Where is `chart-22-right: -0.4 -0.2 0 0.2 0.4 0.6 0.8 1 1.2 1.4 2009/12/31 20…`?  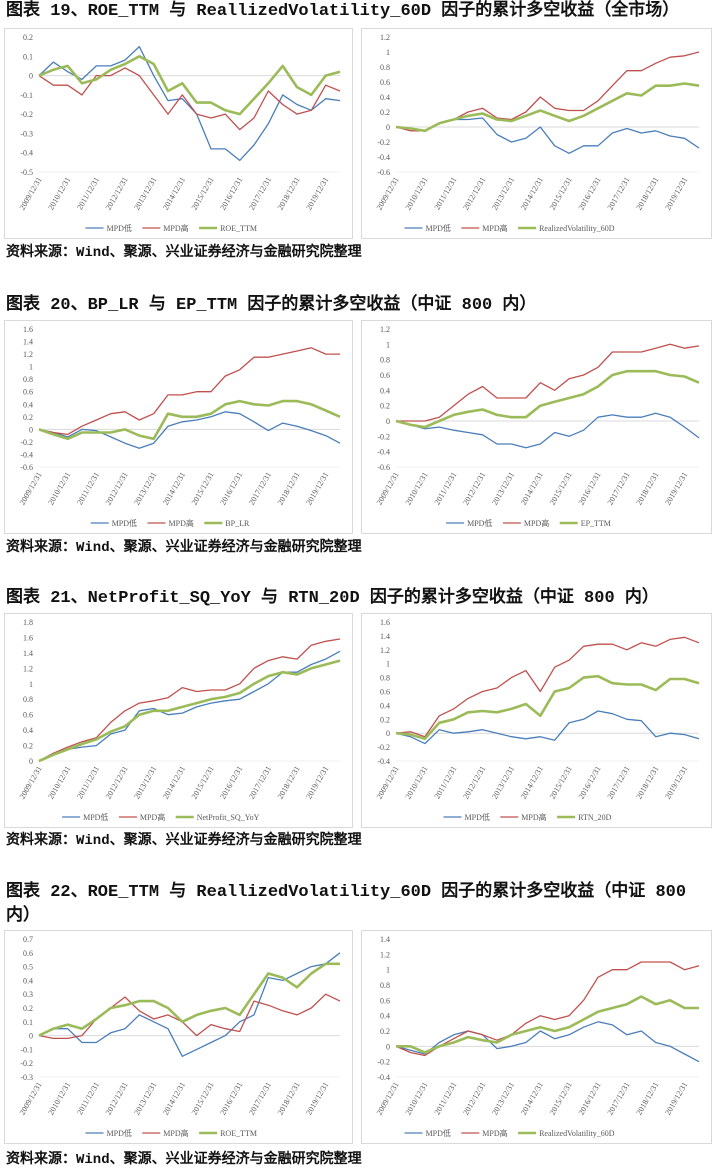 chart-22-right: -0.4 -0.2 0 0.2 0.4 0.6 0.8 1 1.2 1.4 2009/12/31 20… is located at coordinates (536, 1037).